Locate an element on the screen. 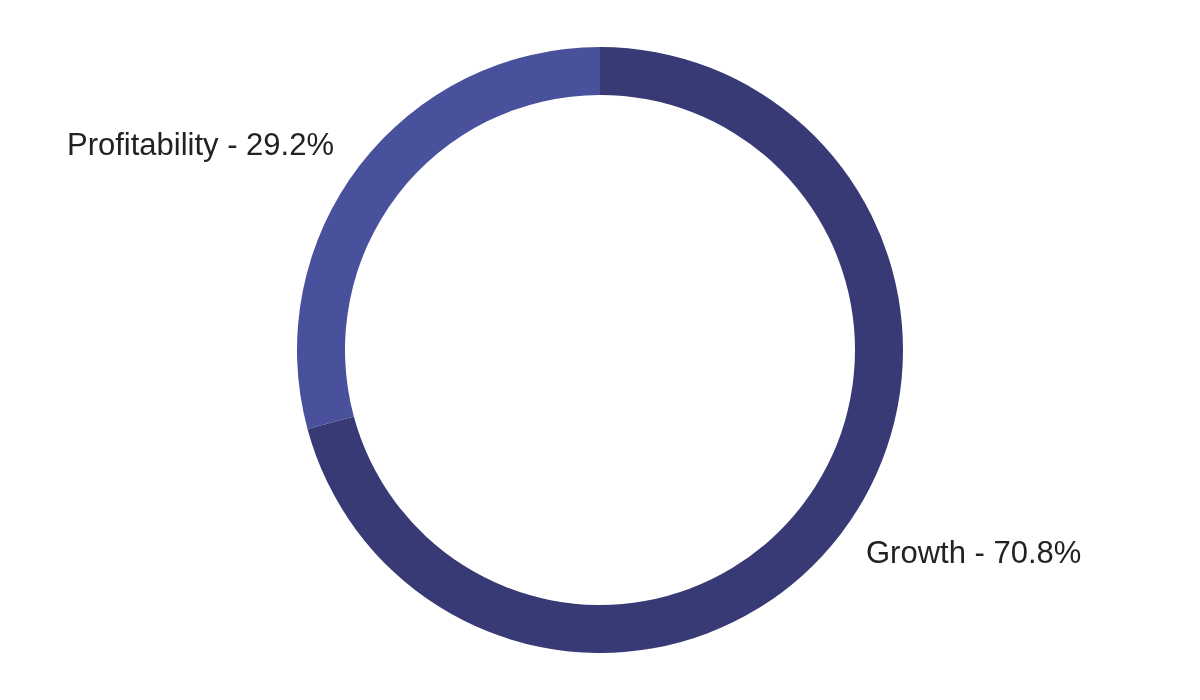 The width and height of the screenshot is (1200, 700). data-label: 70.8% is located at coordinates (1037, 552).